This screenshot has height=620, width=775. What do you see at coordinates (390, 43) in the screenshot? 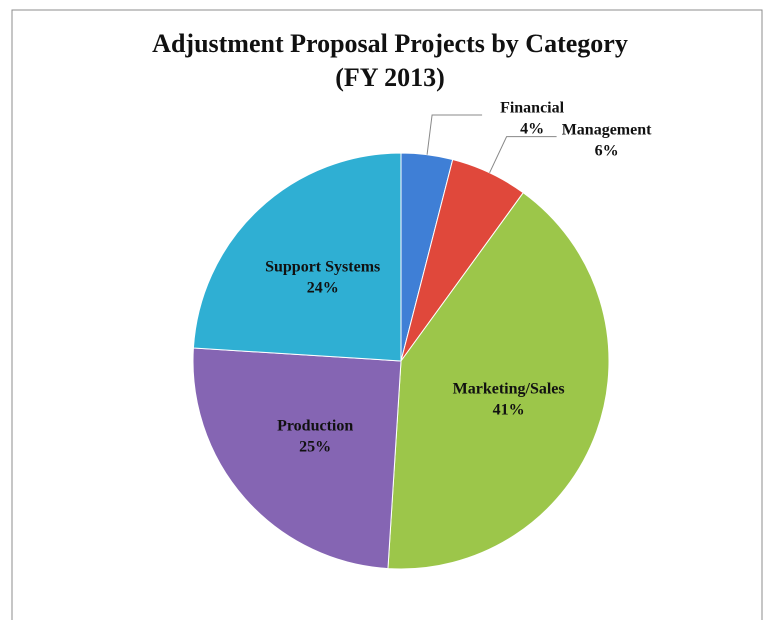
I see `chart-title: Adjustment Proposal Projects by Category` at bounding box center [390, 43].